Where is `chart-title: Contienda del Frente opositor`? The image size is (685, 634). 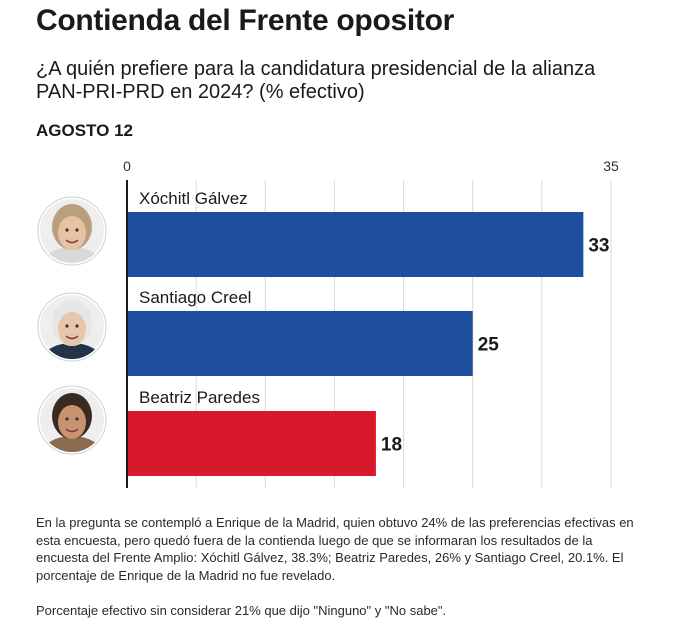
chart-title: Contienda del Frente opositor is located at coordinates (245, 20).